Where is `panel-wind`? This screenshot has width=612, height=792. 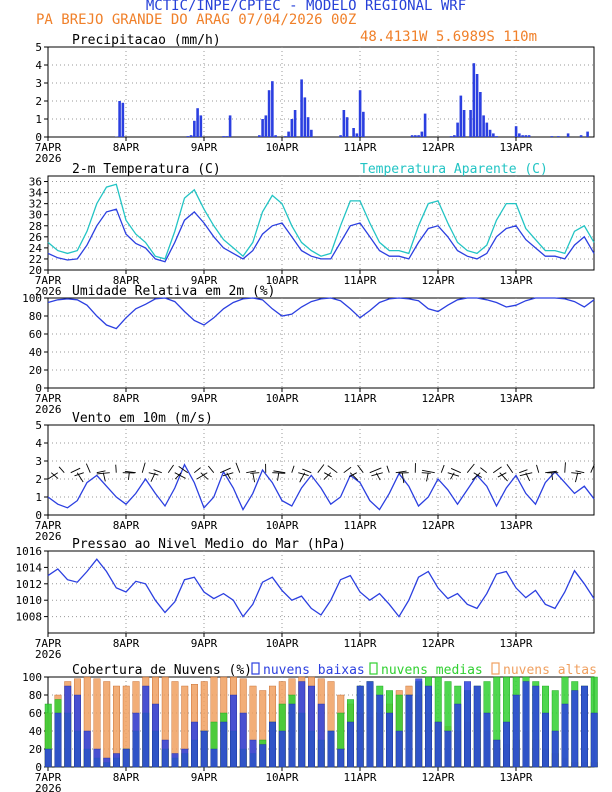 panel-wind is located at coordinates (319, 471).